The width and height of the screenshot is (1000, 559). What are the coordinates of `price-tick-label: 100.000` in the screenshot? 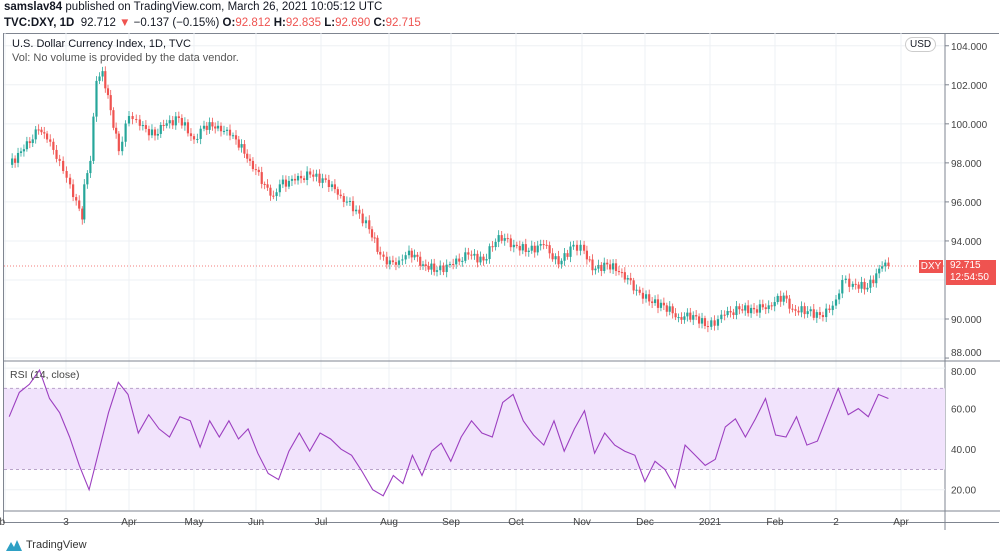 It's located at (969, 125).